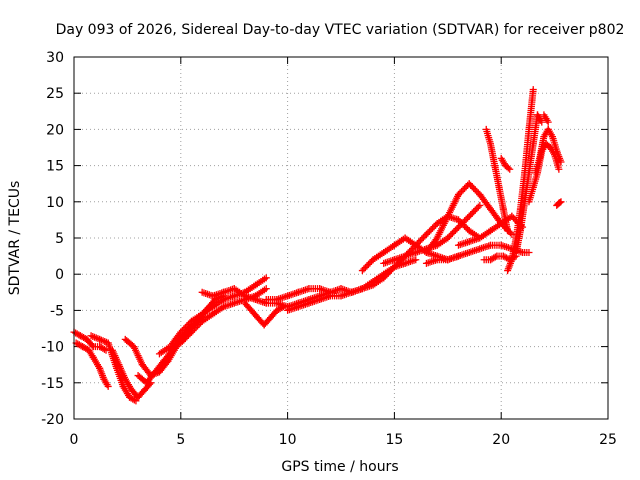 The image size is (640, 480). I want to click on y-tick-label: 20, so click(55, 130).